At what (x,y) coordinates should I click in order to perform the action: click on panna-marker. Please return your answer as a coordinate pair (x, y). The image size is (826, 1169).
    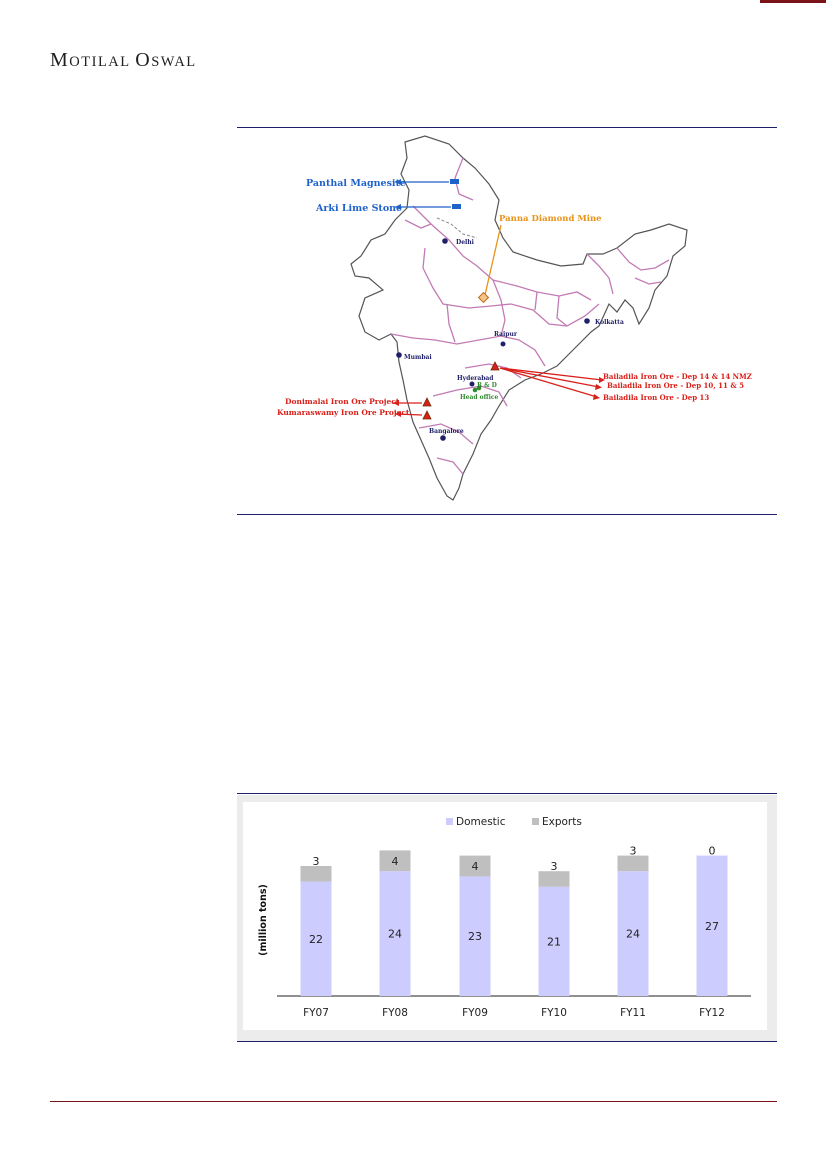
    Looking at the image, I should click on (483, 297).